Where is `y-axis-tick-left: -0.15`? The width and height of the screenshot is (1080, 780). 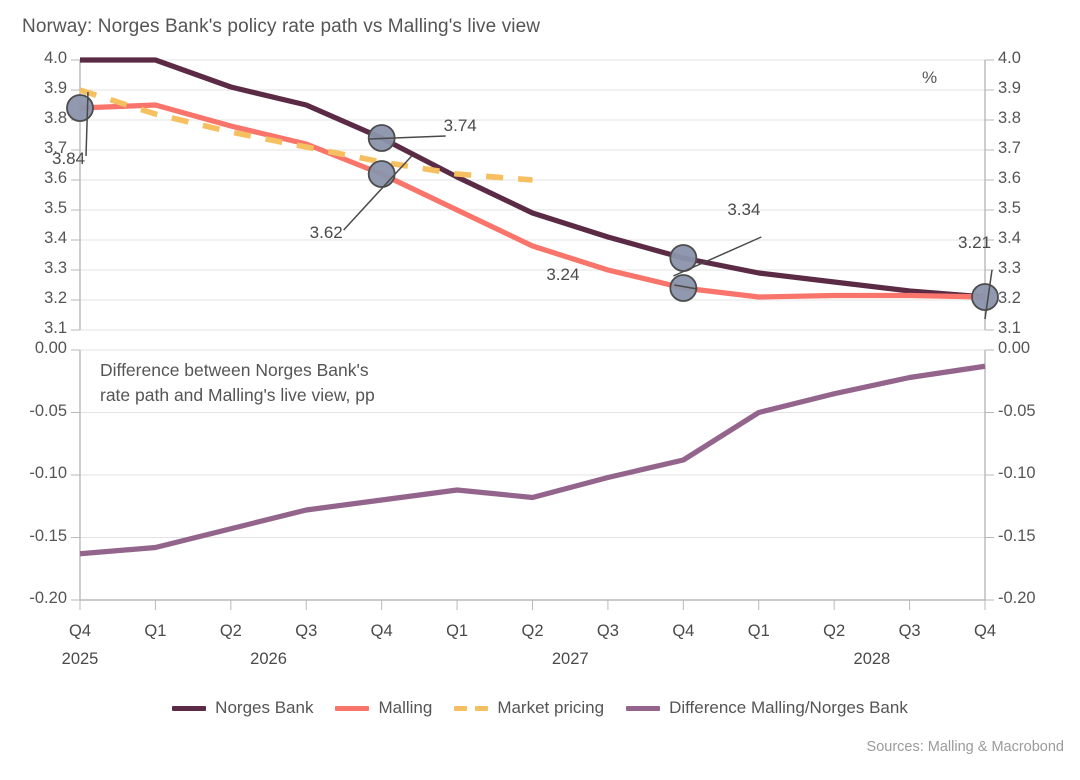 y-axis-tick-left: -0.15 is located at coordinates (48, 535).